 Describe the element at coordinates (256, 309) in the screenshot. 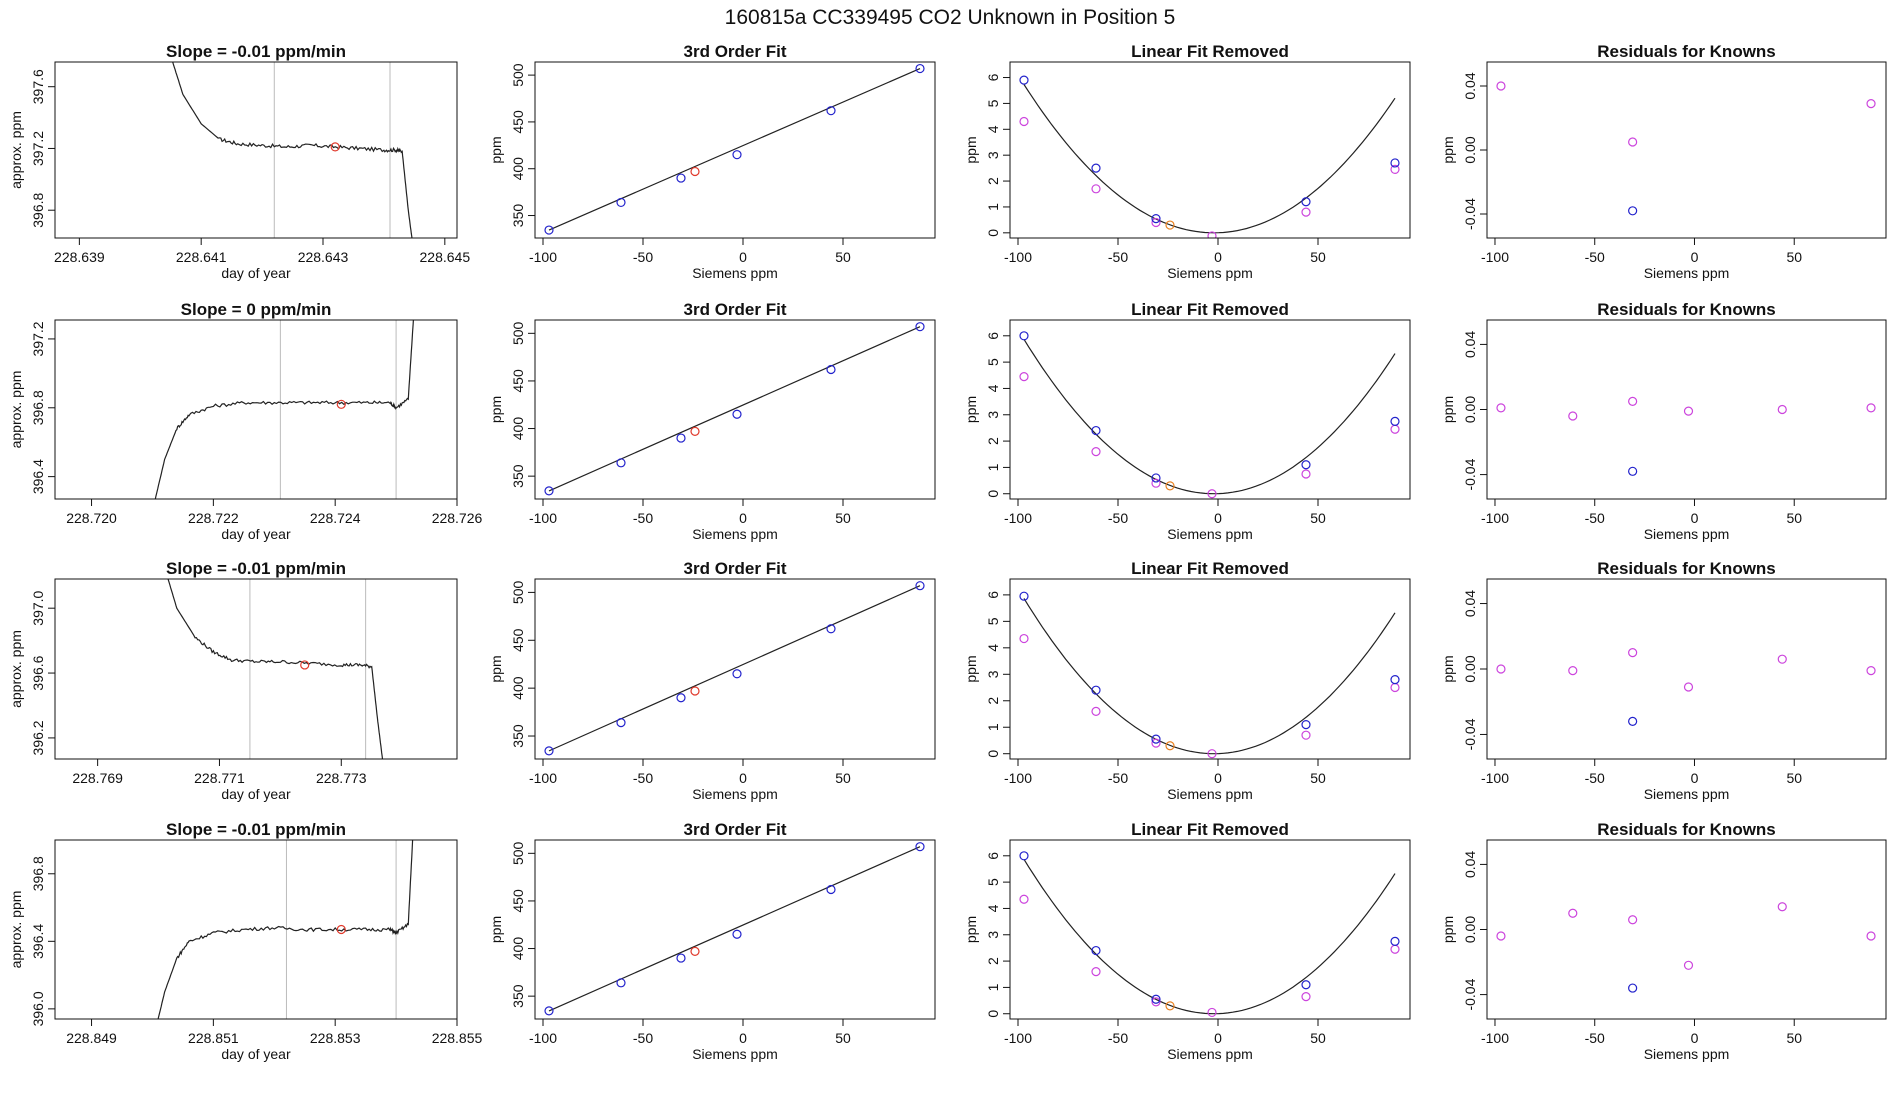

I see `panel-title: Slope = 0 ppm/min` at that location.